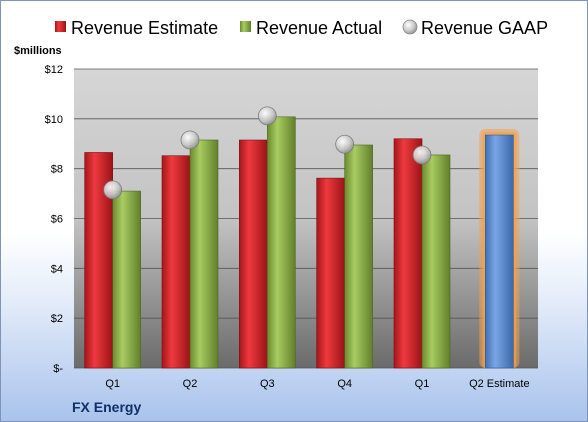 The width and height of the screenshot is (588, 422). What do you see at coordinates (57, 319) in the screenshot?
I see `y-tick-label: $2` at bounding box center [57, 319].